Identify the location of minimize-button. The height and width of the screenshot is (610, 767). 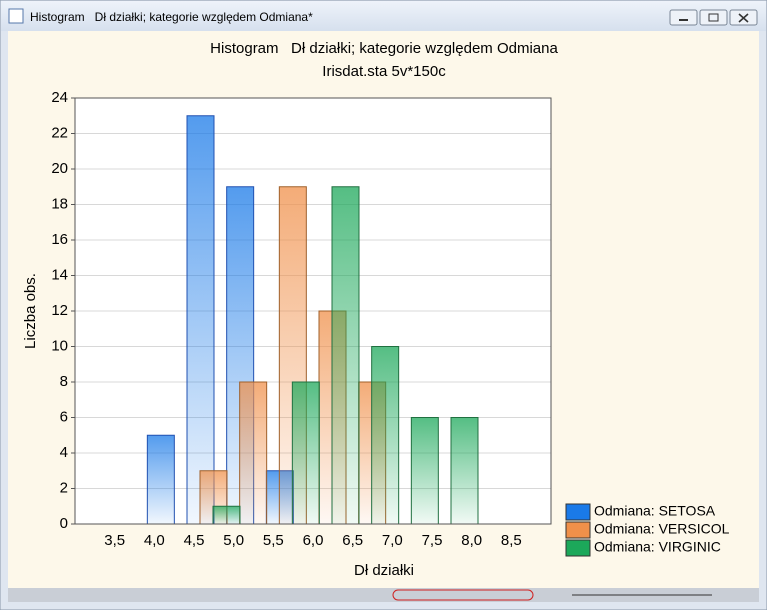
(683, 17).